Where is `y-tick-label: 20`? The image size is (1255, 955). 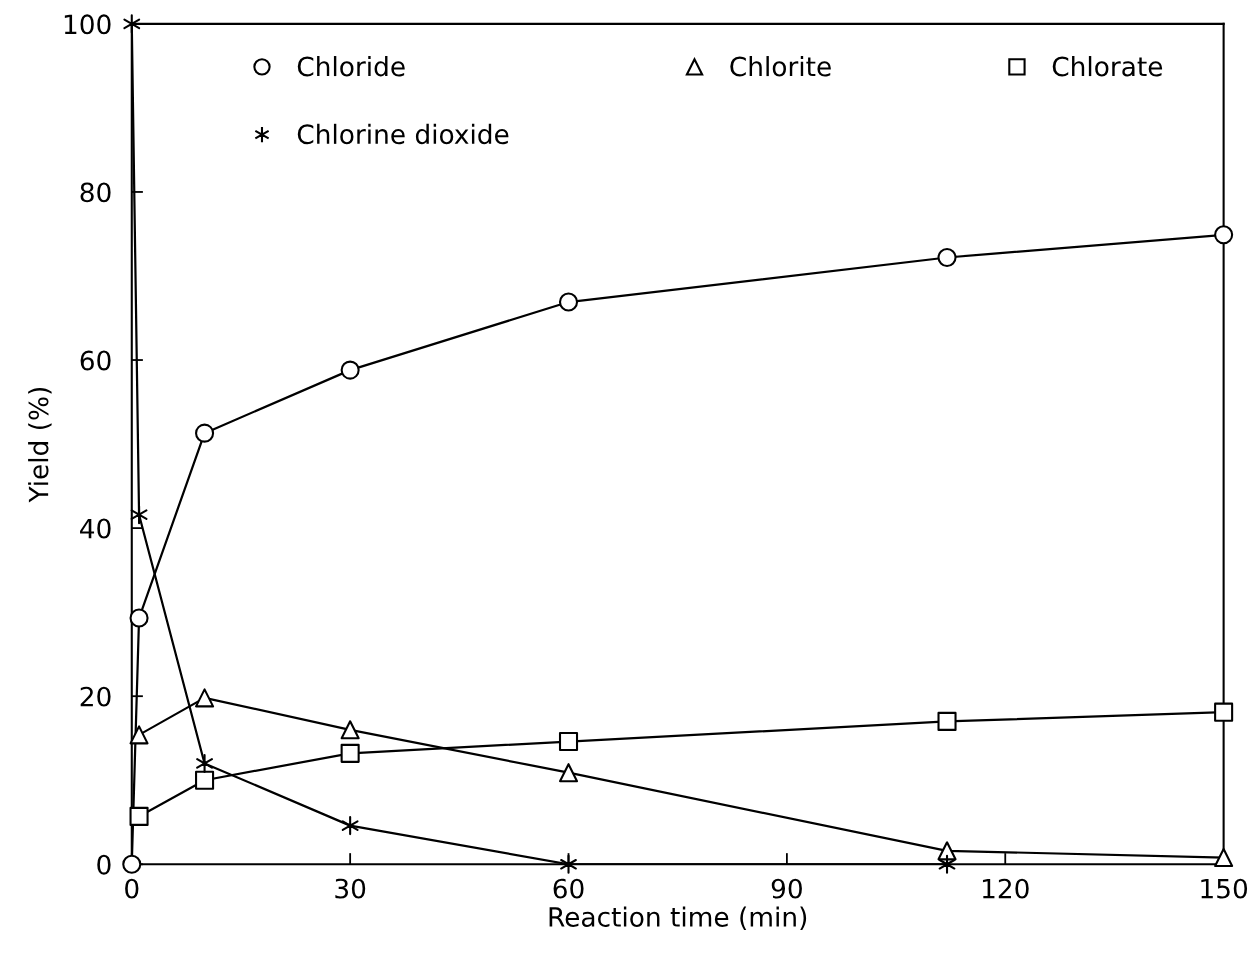
y-tick-label: 20 is located at coordinates (95, 696).